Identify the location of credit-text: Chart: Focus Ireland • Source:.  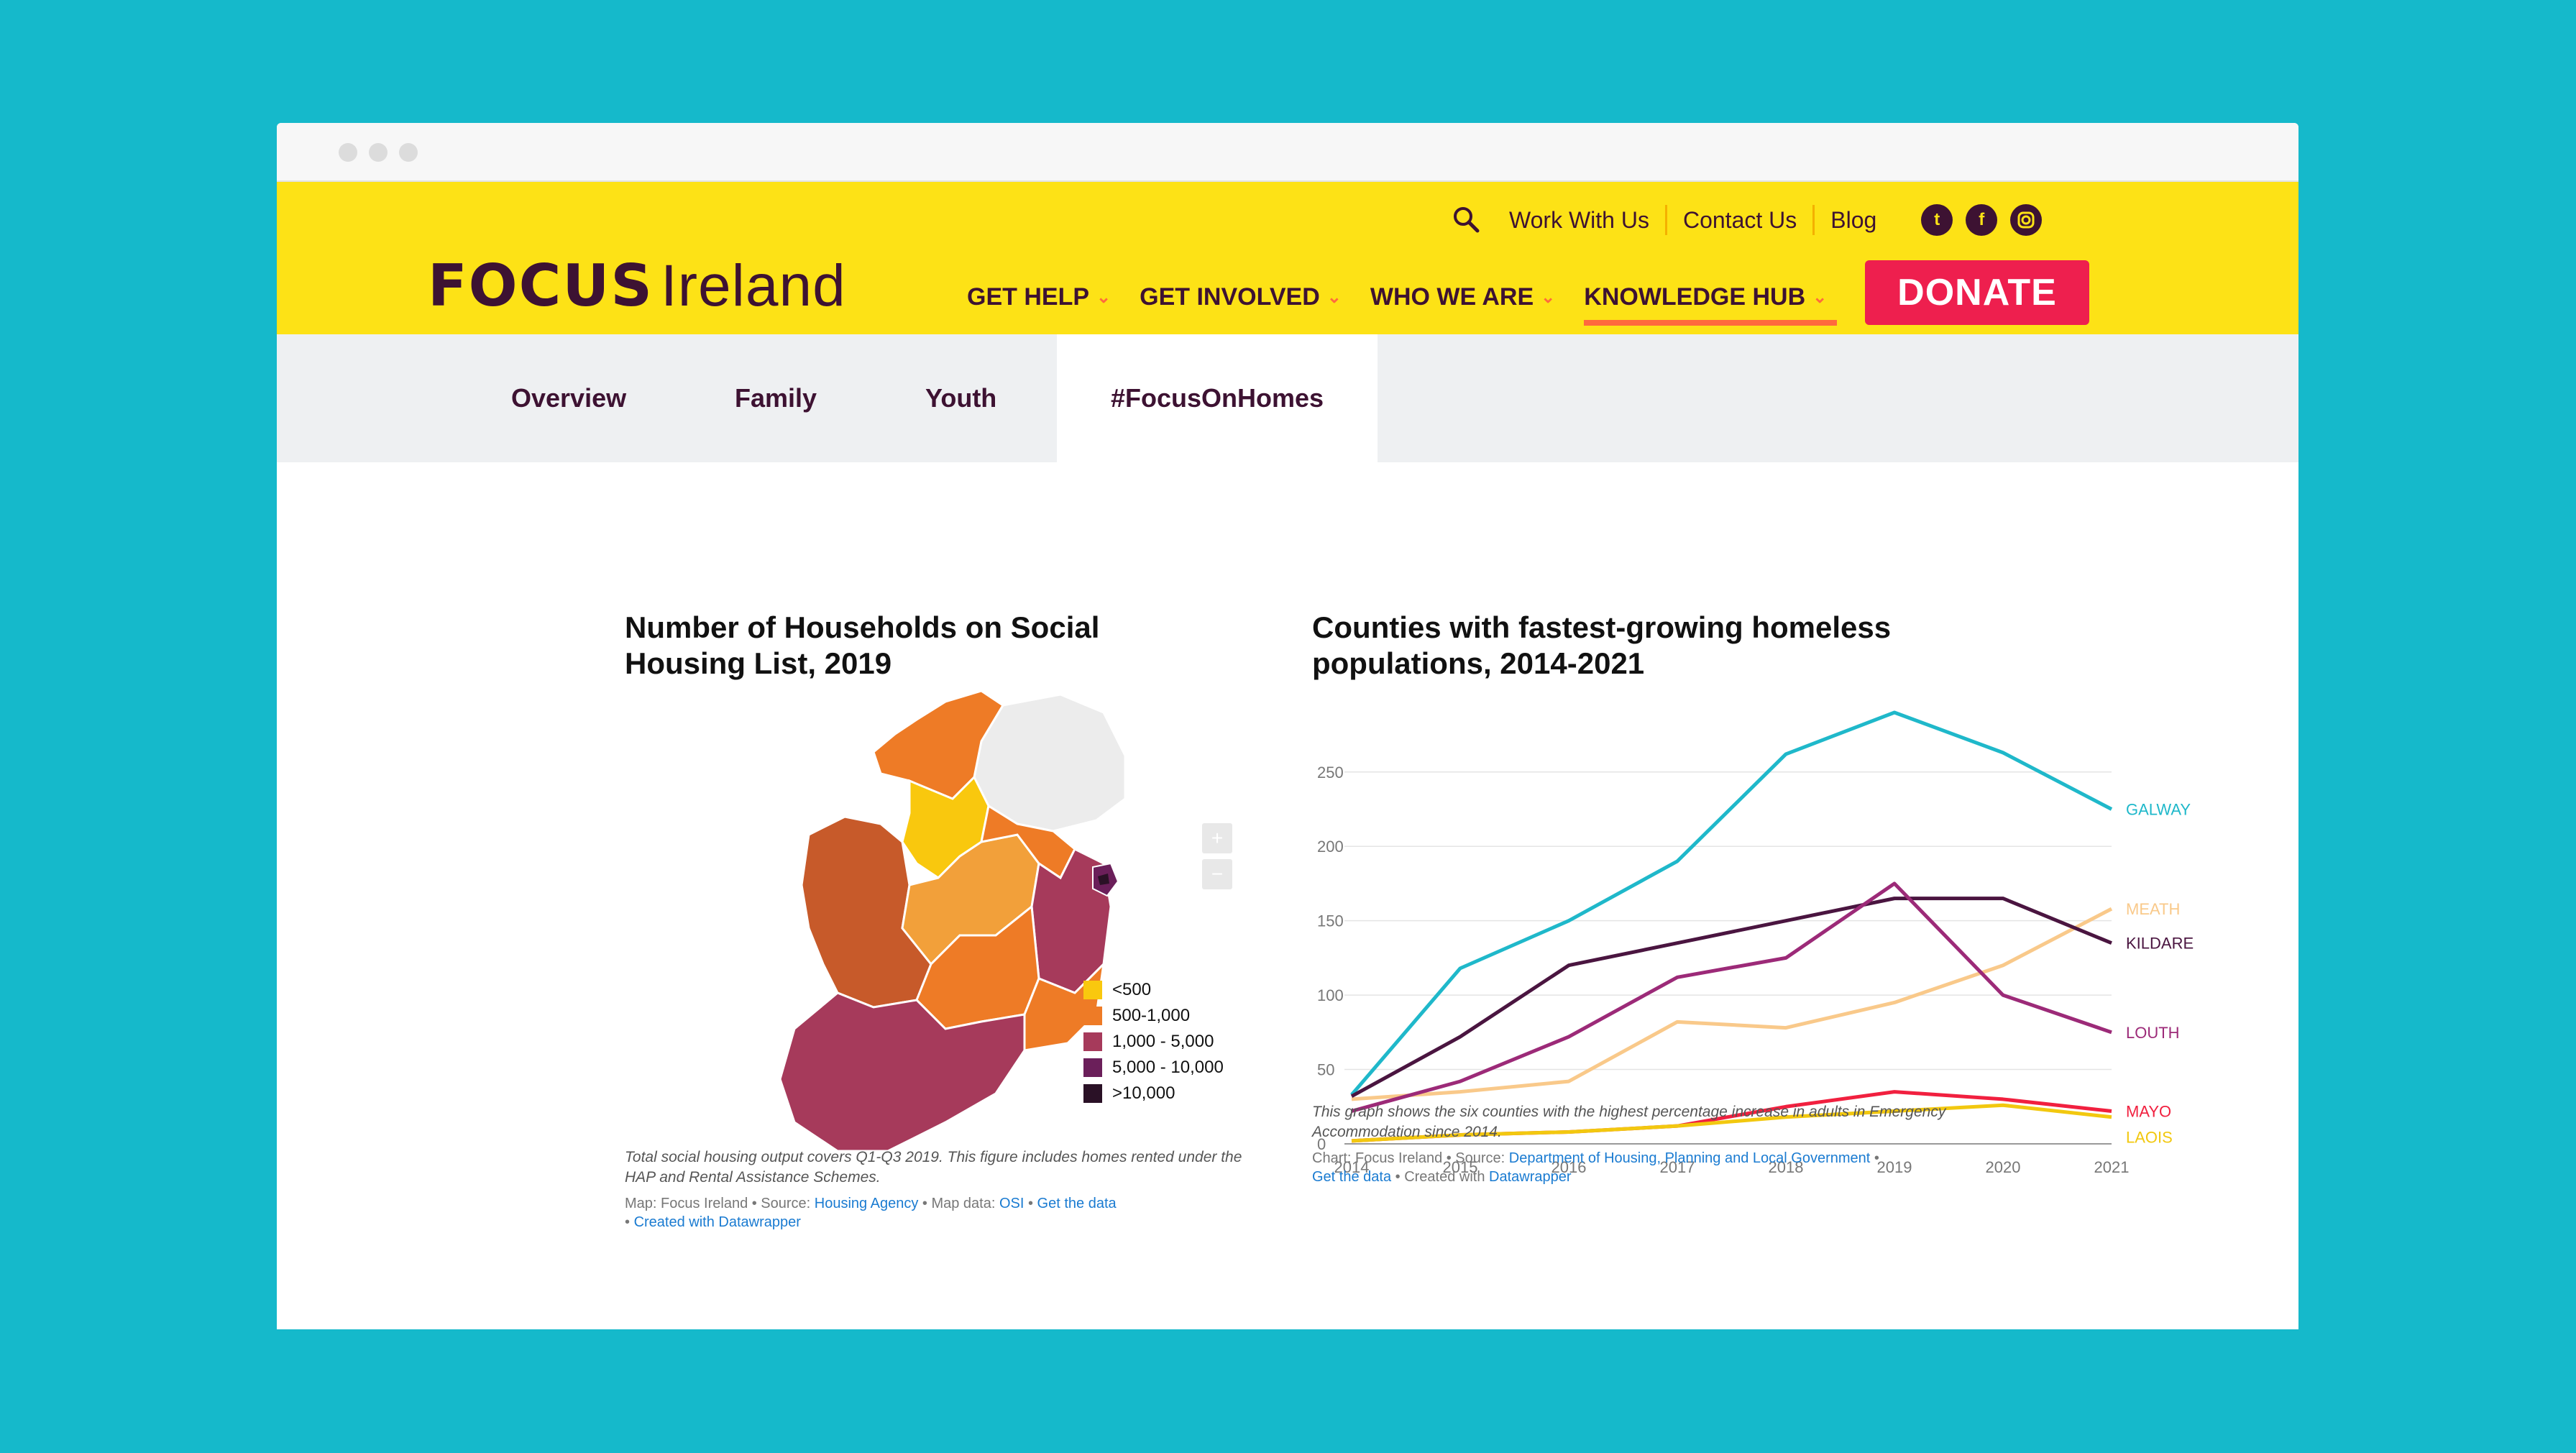
(1410, 1158).